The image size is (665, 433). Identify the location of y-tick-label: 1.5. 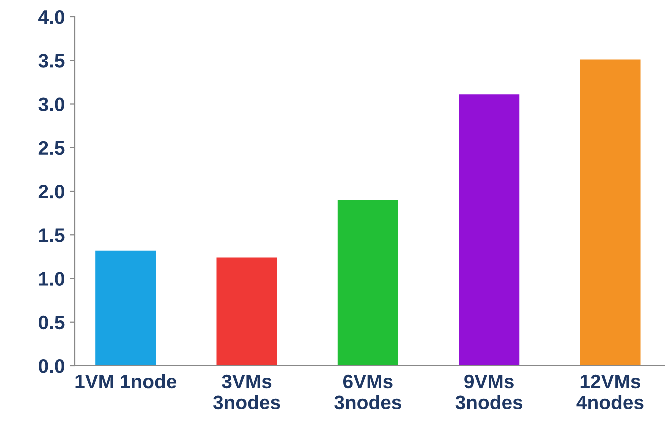
(52, 235).